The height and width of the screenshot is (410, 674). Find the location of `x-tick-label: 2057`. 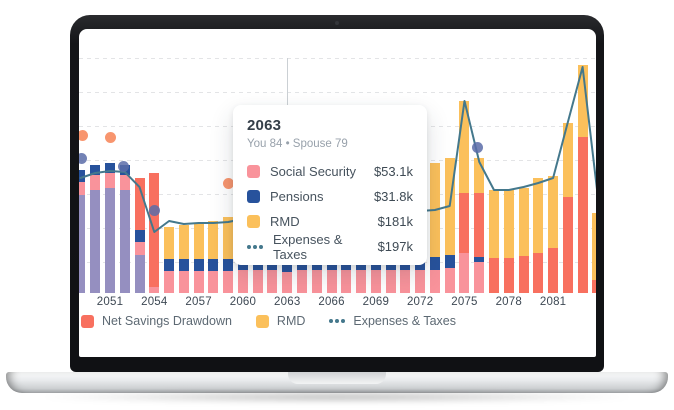

x-tick-label: 2057 is located at coordinates (198, 302).